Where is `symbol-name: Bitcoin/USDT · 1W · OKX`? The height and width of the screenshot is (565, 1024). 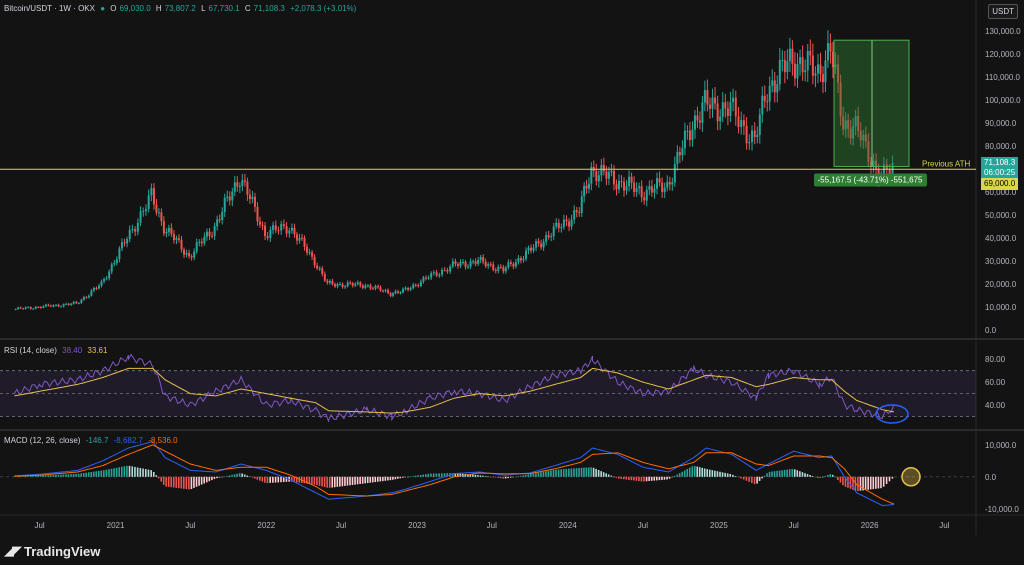 symbol-name: Bitcoin/USDT · 1W · OKX is located at coordinates (49, 8).